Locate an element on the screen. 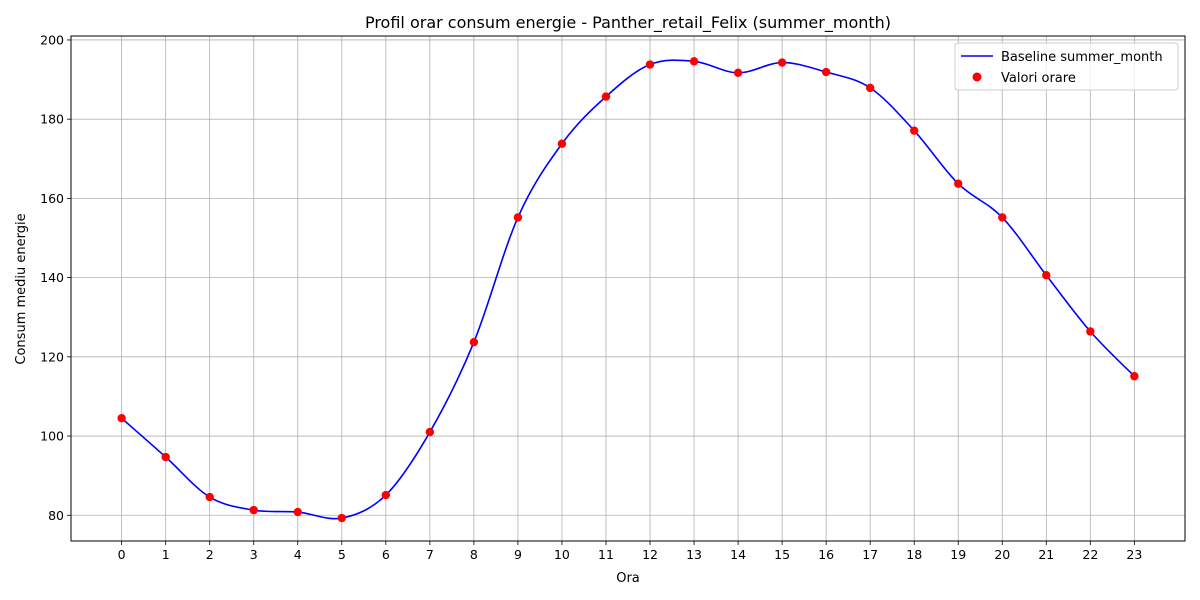 This screenshot has height=600, width=1200. y-tick-label: 180 is located at coordinates (52, 119).